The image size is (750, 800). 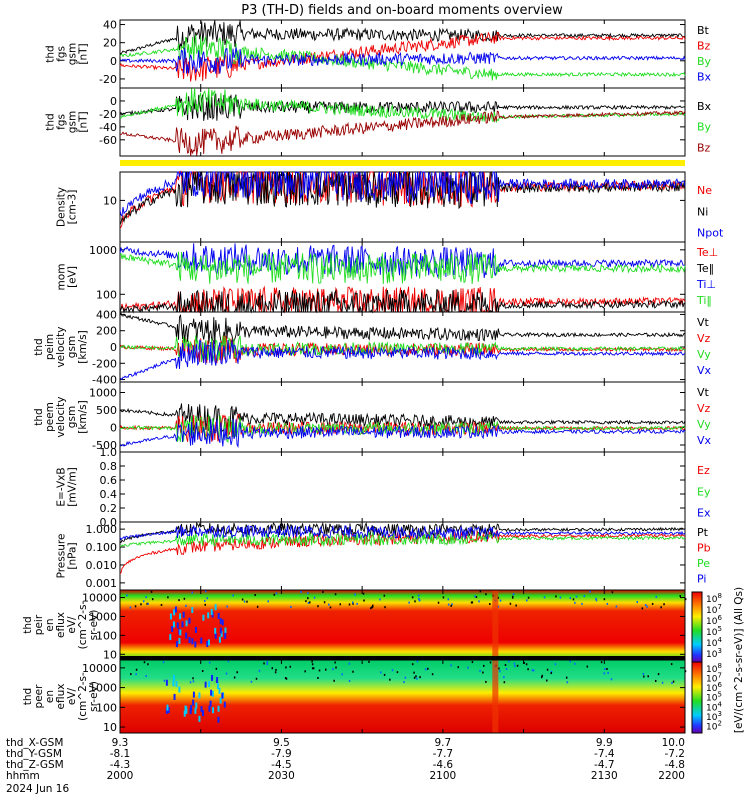 What do you see at coordinates (99, 598) in the screenshot?
I see `y-tick-label: 10000` at bounding box center [99, 598].